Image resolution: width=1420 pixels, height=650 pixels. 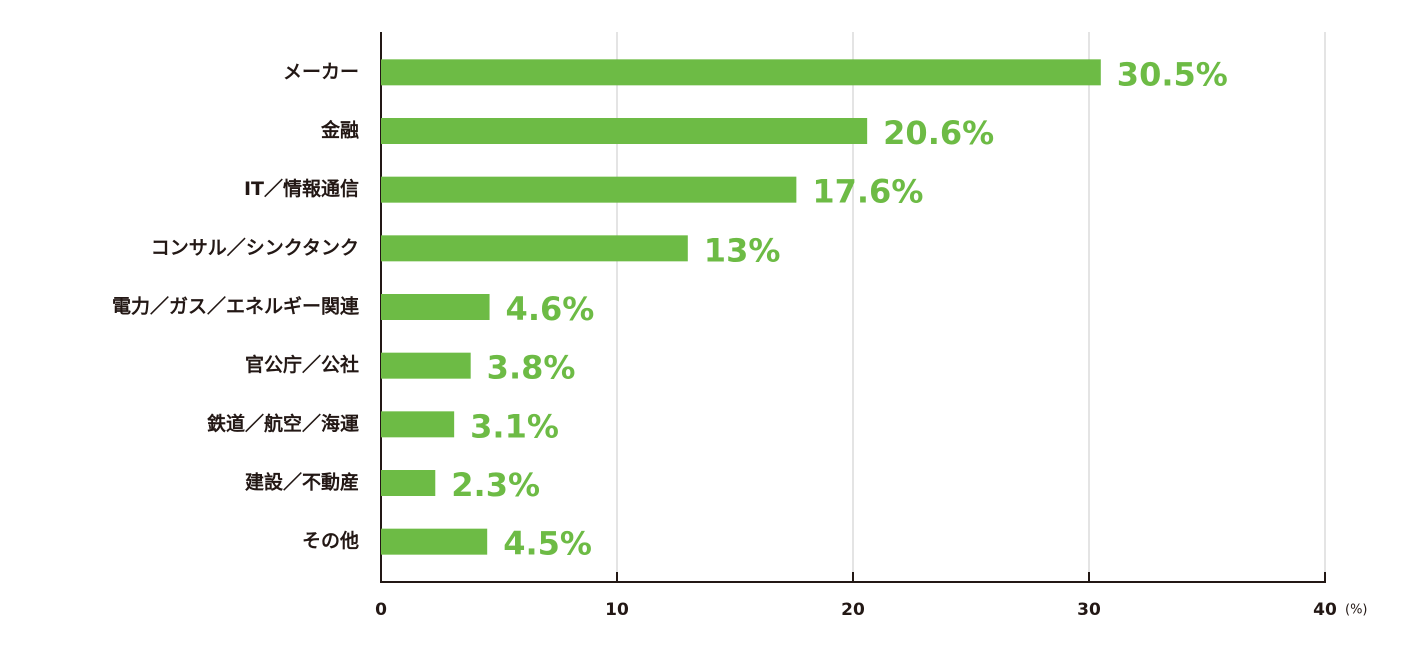 I want to click on value-label: 13%, so click(x=742, y=250).